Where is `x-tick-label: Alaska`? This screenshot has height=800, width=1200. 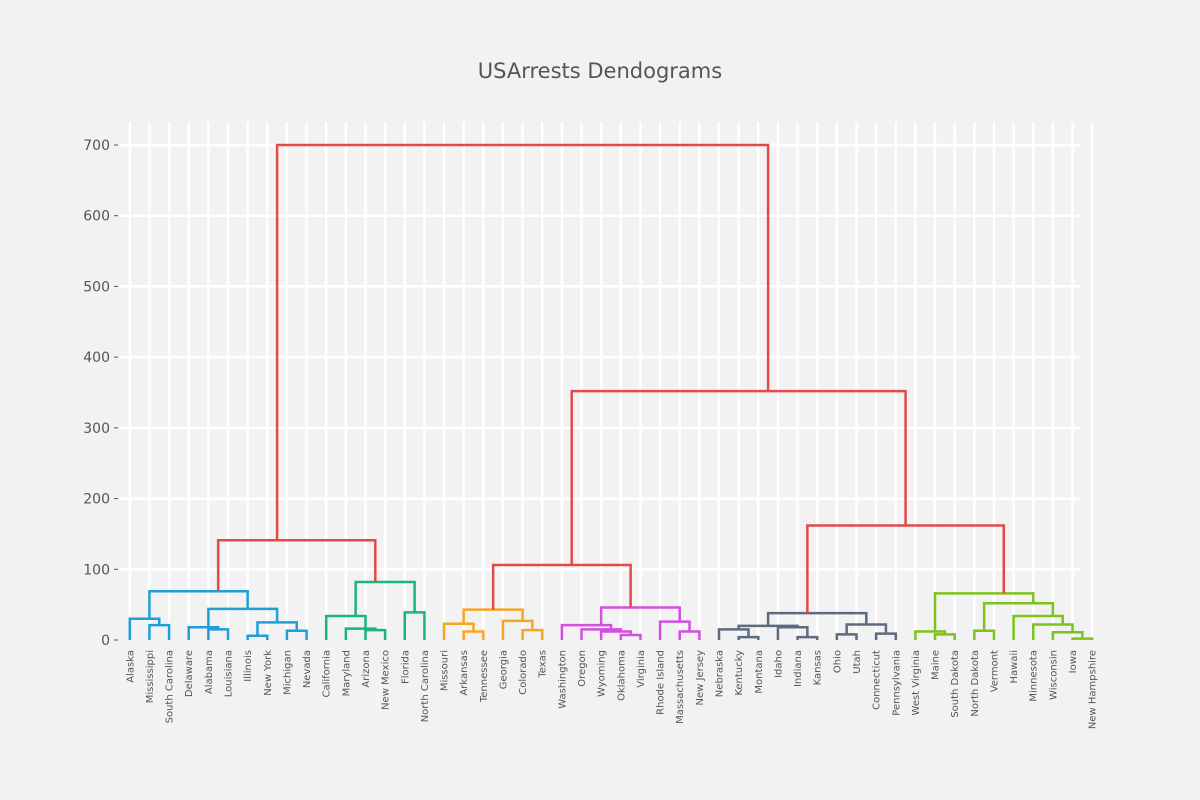
x-tick-label: Alaska is located at coordinates (130, 666).